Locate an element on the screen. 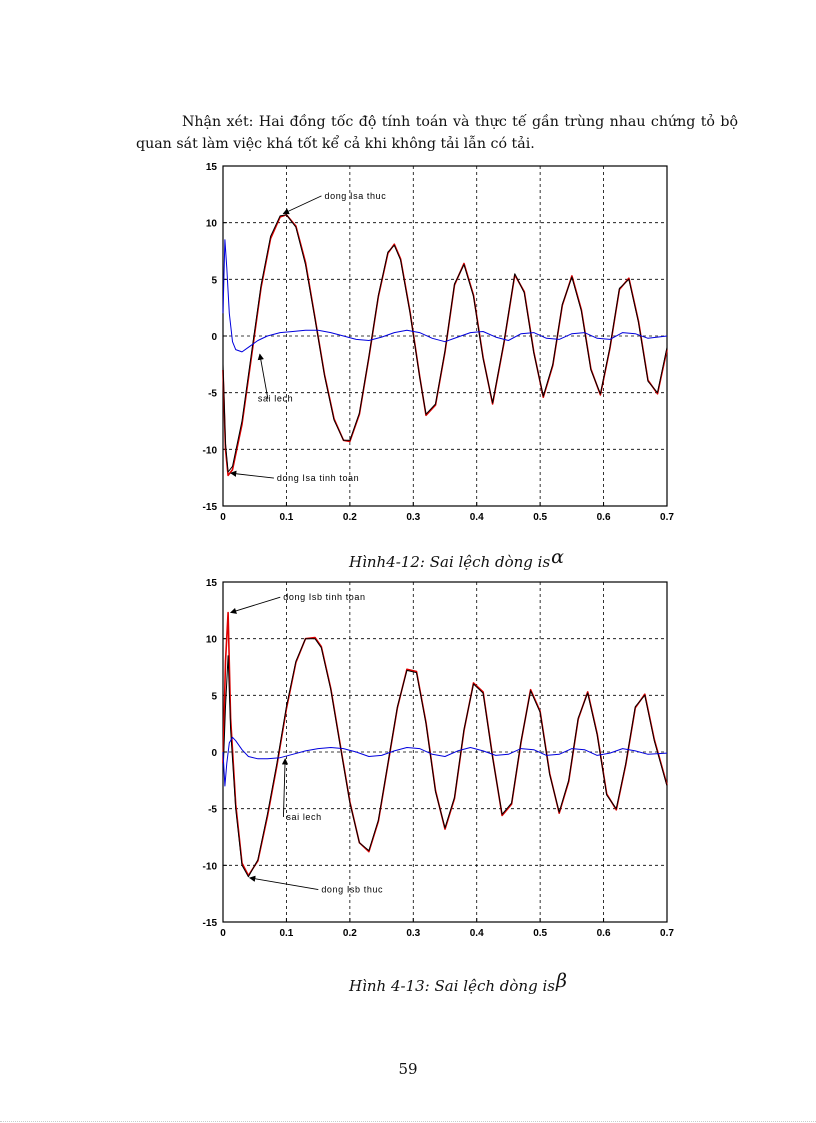  annotation-label: dong Isb tinh toan is located at coordinates (324, 597).